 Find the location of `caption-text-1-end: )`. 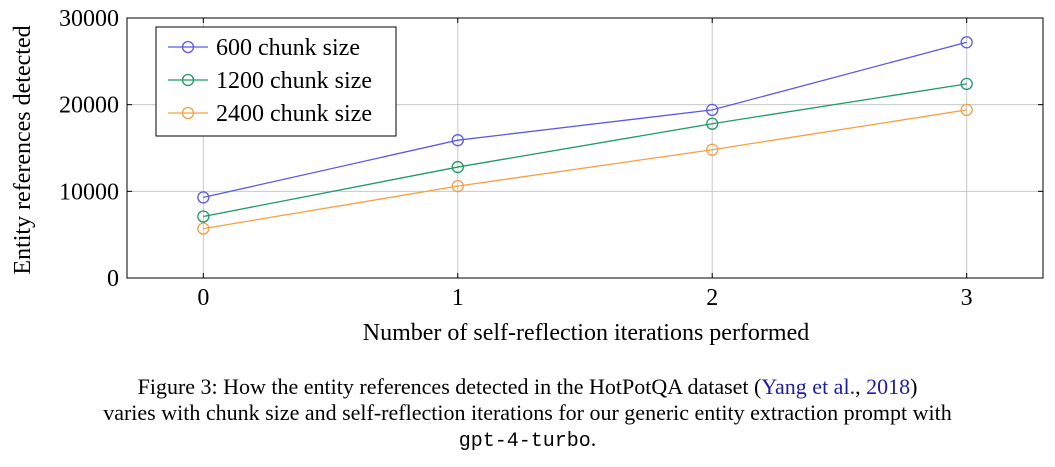

caption-text-1-end: ) is located at coordinates (914, 386).